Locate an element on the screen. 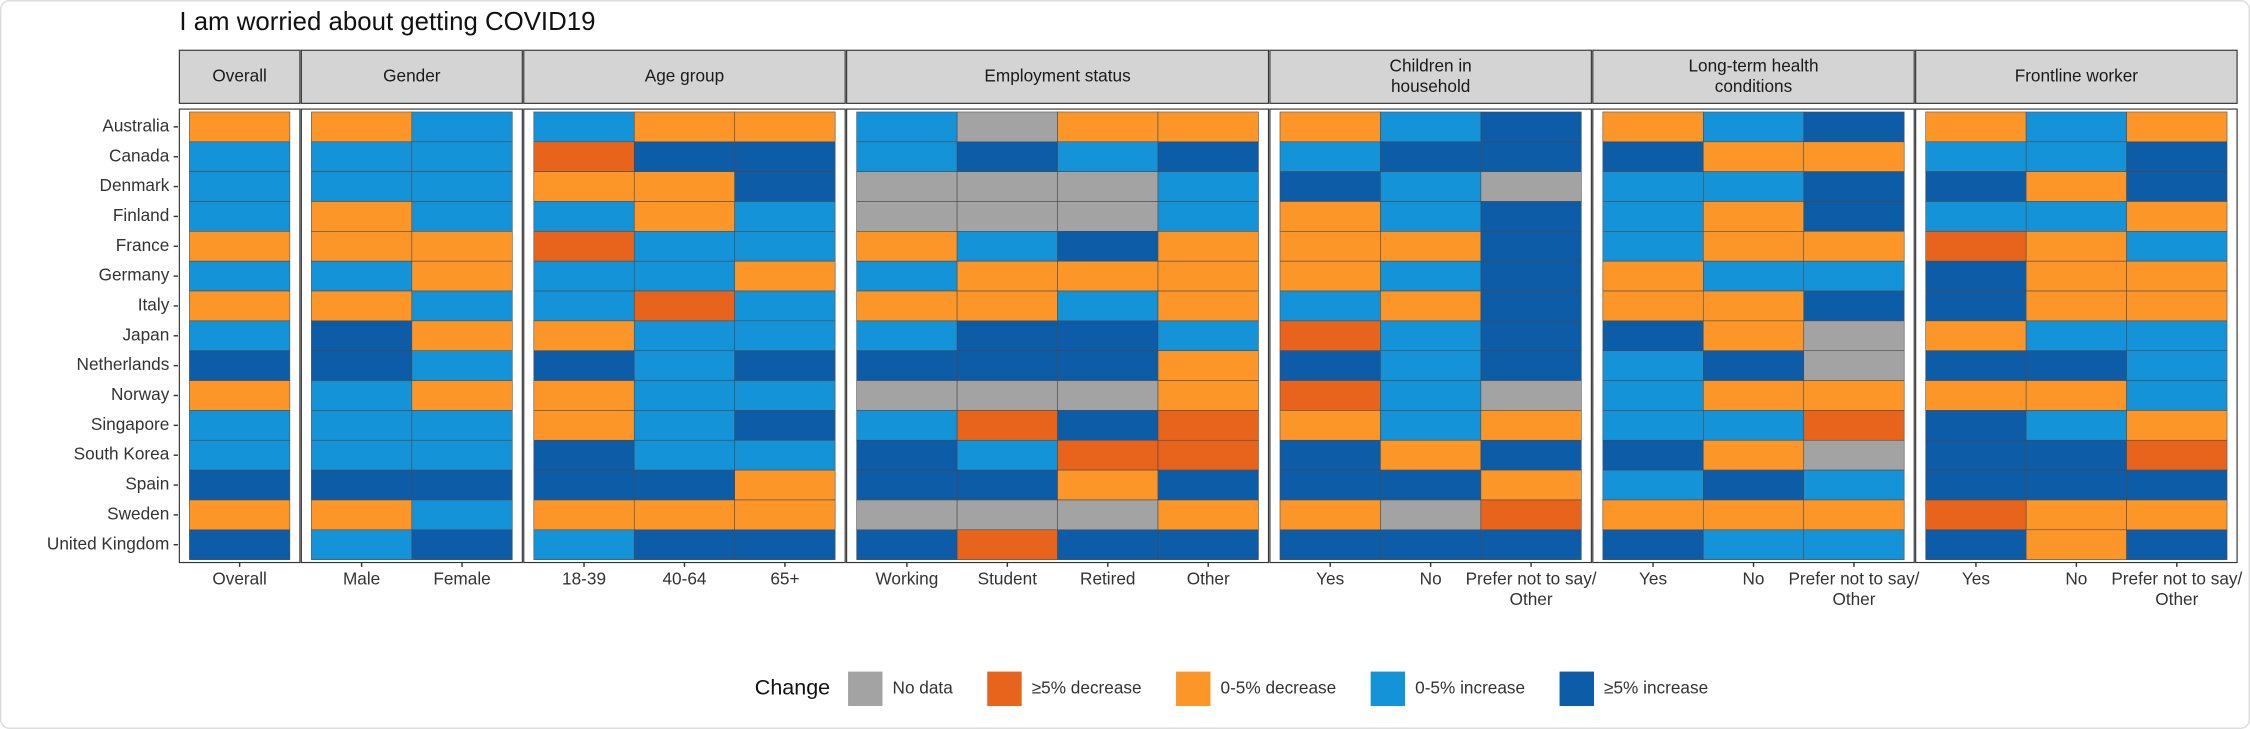  row-label: Spain is located at coordinates (147, 484).